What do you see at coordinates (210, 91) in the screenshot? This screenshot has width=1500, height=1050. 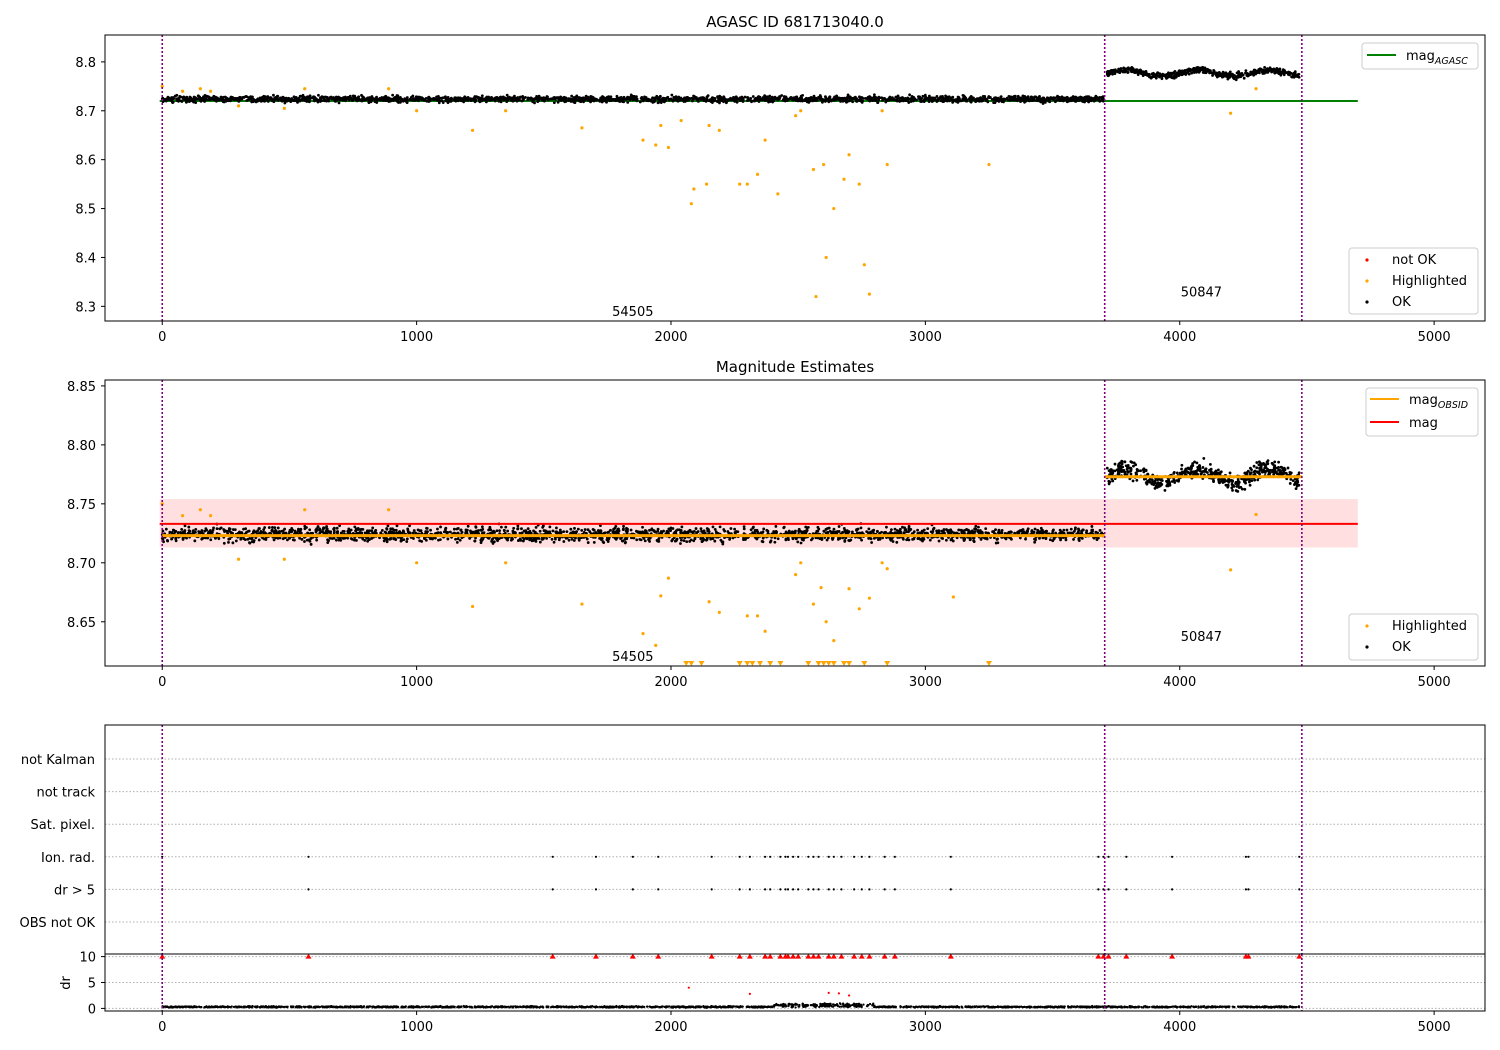 I see `highlighted-point` at bounding box center [210, 91].